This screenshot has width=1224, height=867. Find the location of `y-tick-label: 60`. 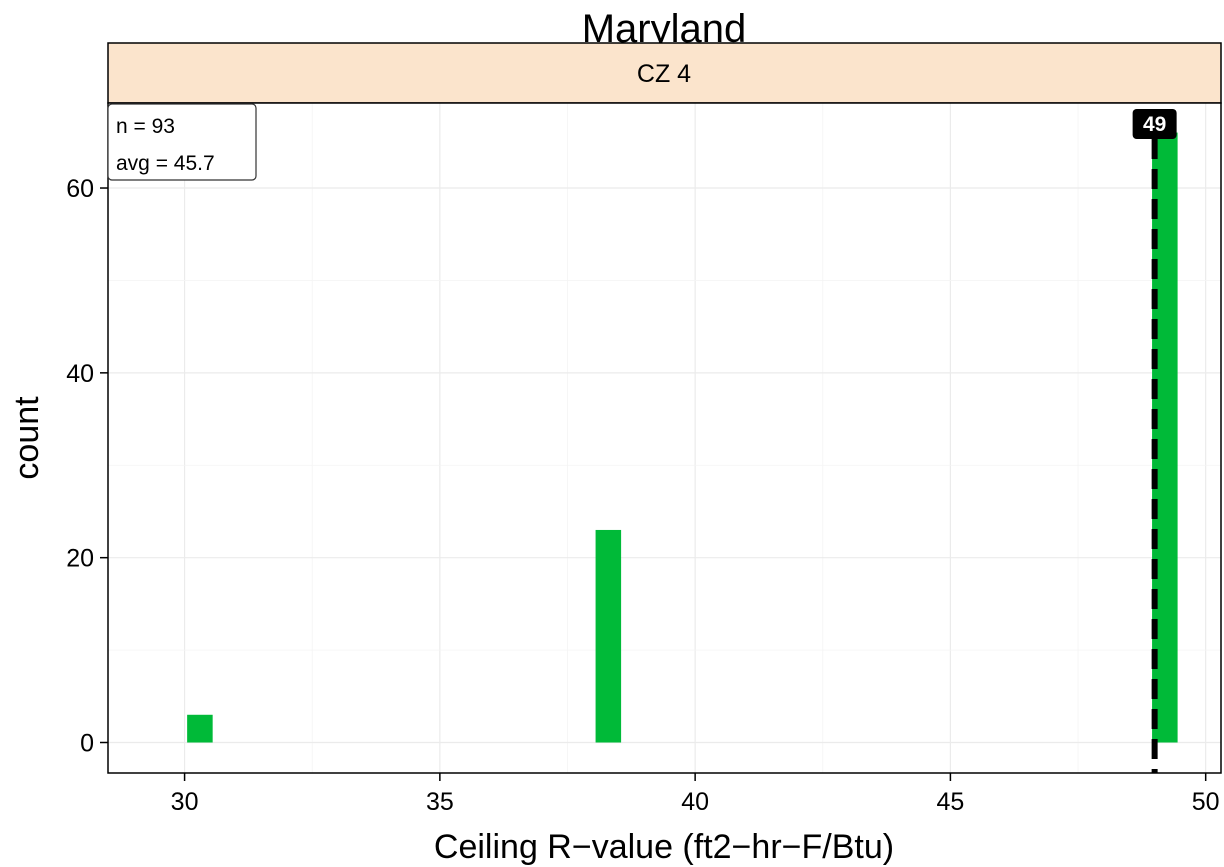

y-tick-label: 60 is located at coordinates (80, 189).